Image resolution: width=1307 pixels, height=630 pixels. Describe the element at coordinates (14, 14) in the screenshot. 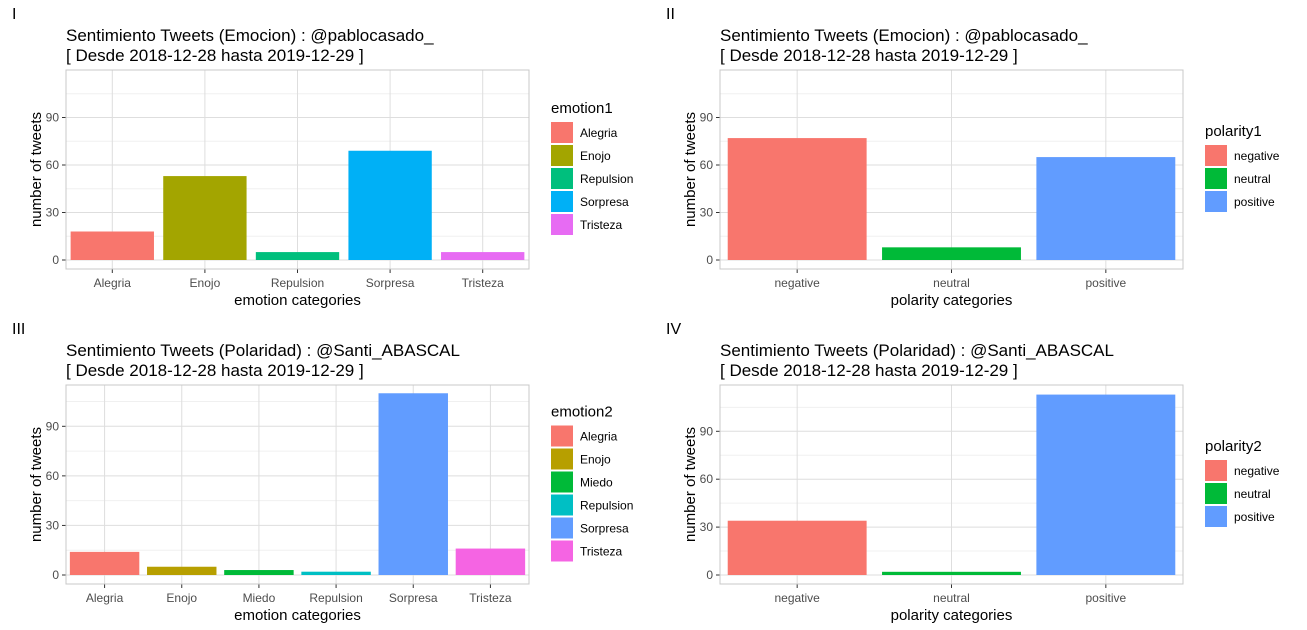

I see `panel-label: I` at that location.